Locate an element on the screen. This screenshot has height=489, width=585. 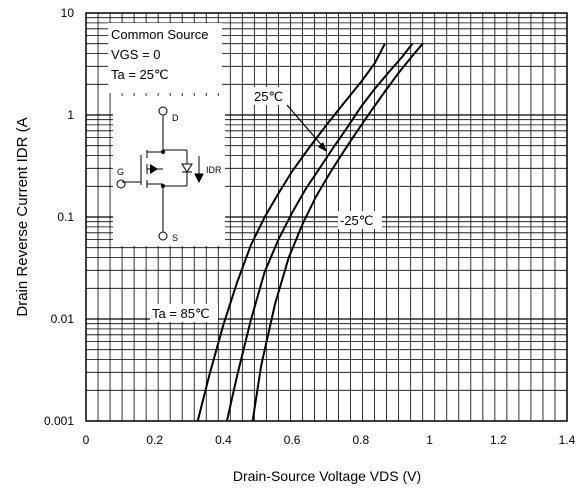
x-tick-label: 0.2 is located at coordinates (154, 440).